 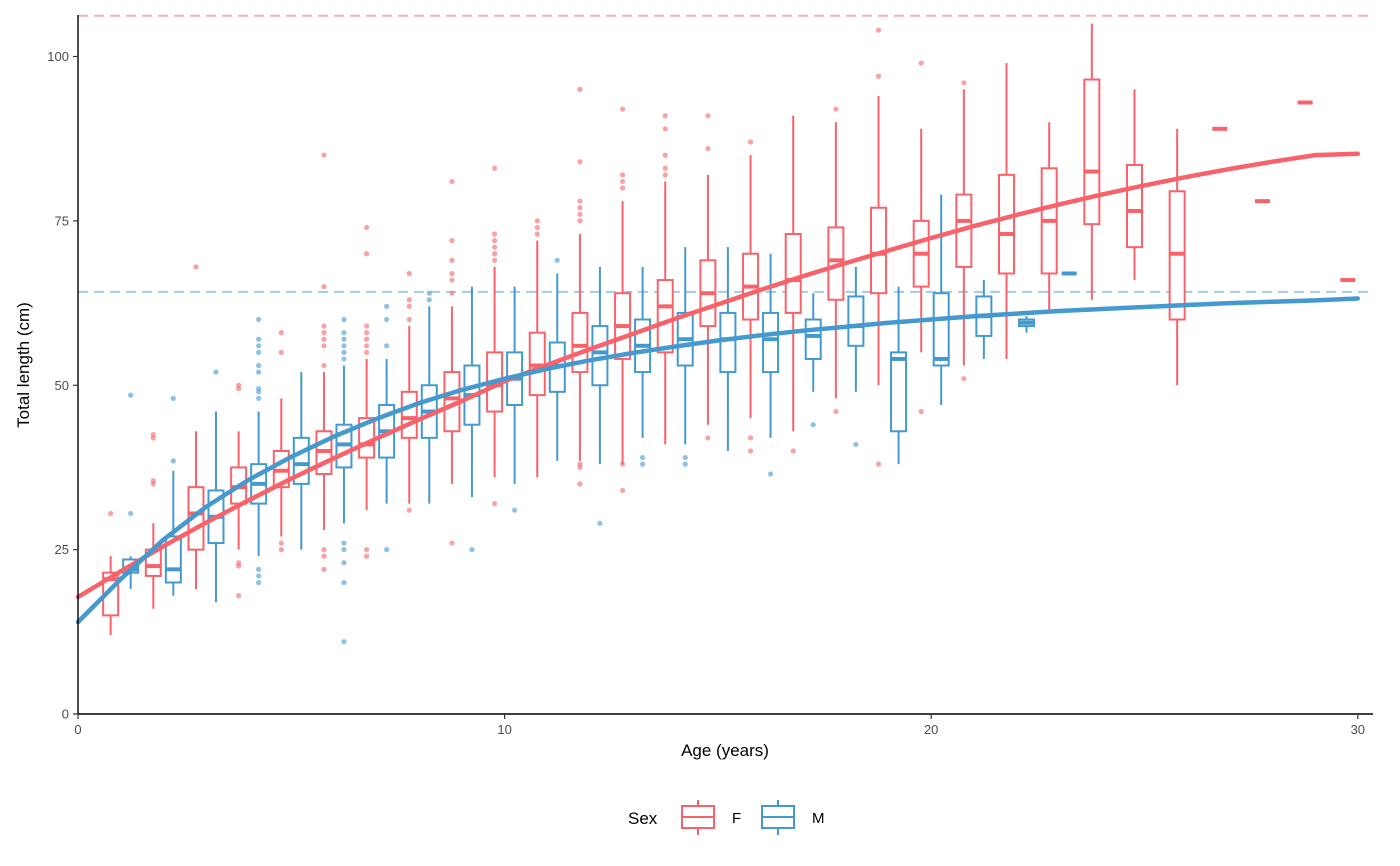 I want to click on y-tick-label: 100, so click(x=58, y=56).